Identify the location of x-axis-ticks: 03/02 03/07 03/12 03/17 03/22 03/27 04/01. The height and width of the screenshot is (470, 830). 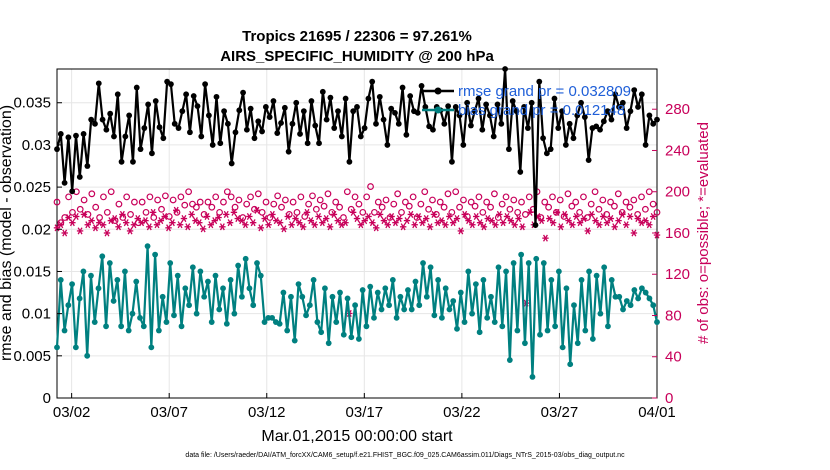
(364, 407).